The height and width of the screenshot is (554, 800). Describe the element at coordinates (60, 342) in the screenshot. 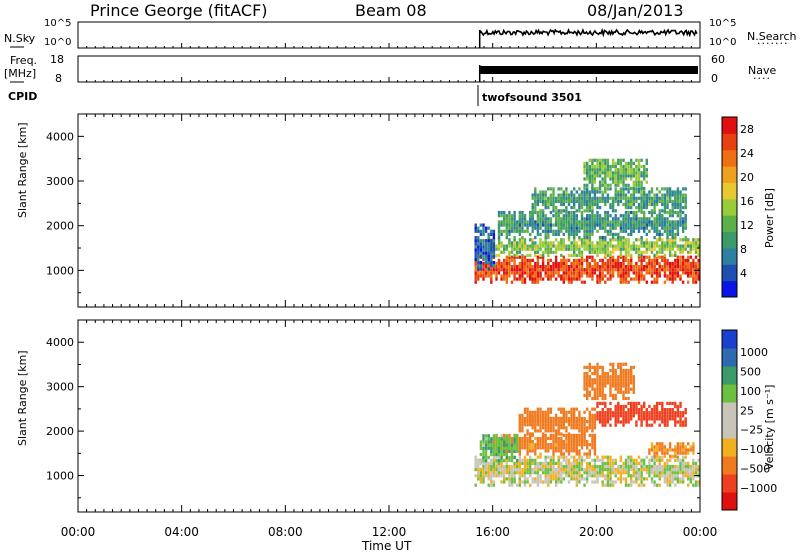

I see `y-tick-label: 4000` at that location.